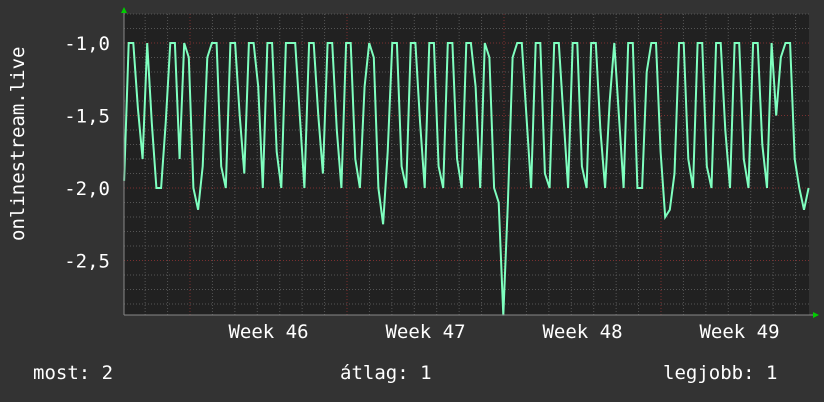 The height and width of the screenshot is (402, 824). Describe the element at coordinates (739, 332) in the screenshot. I see `x-tick-label: Week 49` at that location.